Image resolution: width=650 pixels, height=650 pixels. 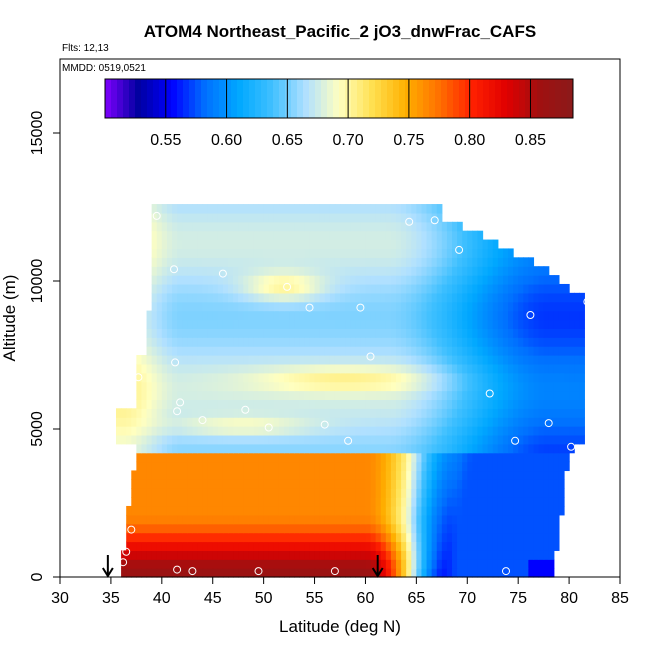 I want to click on x-tick-label: 75, so click(x=518, y=598).